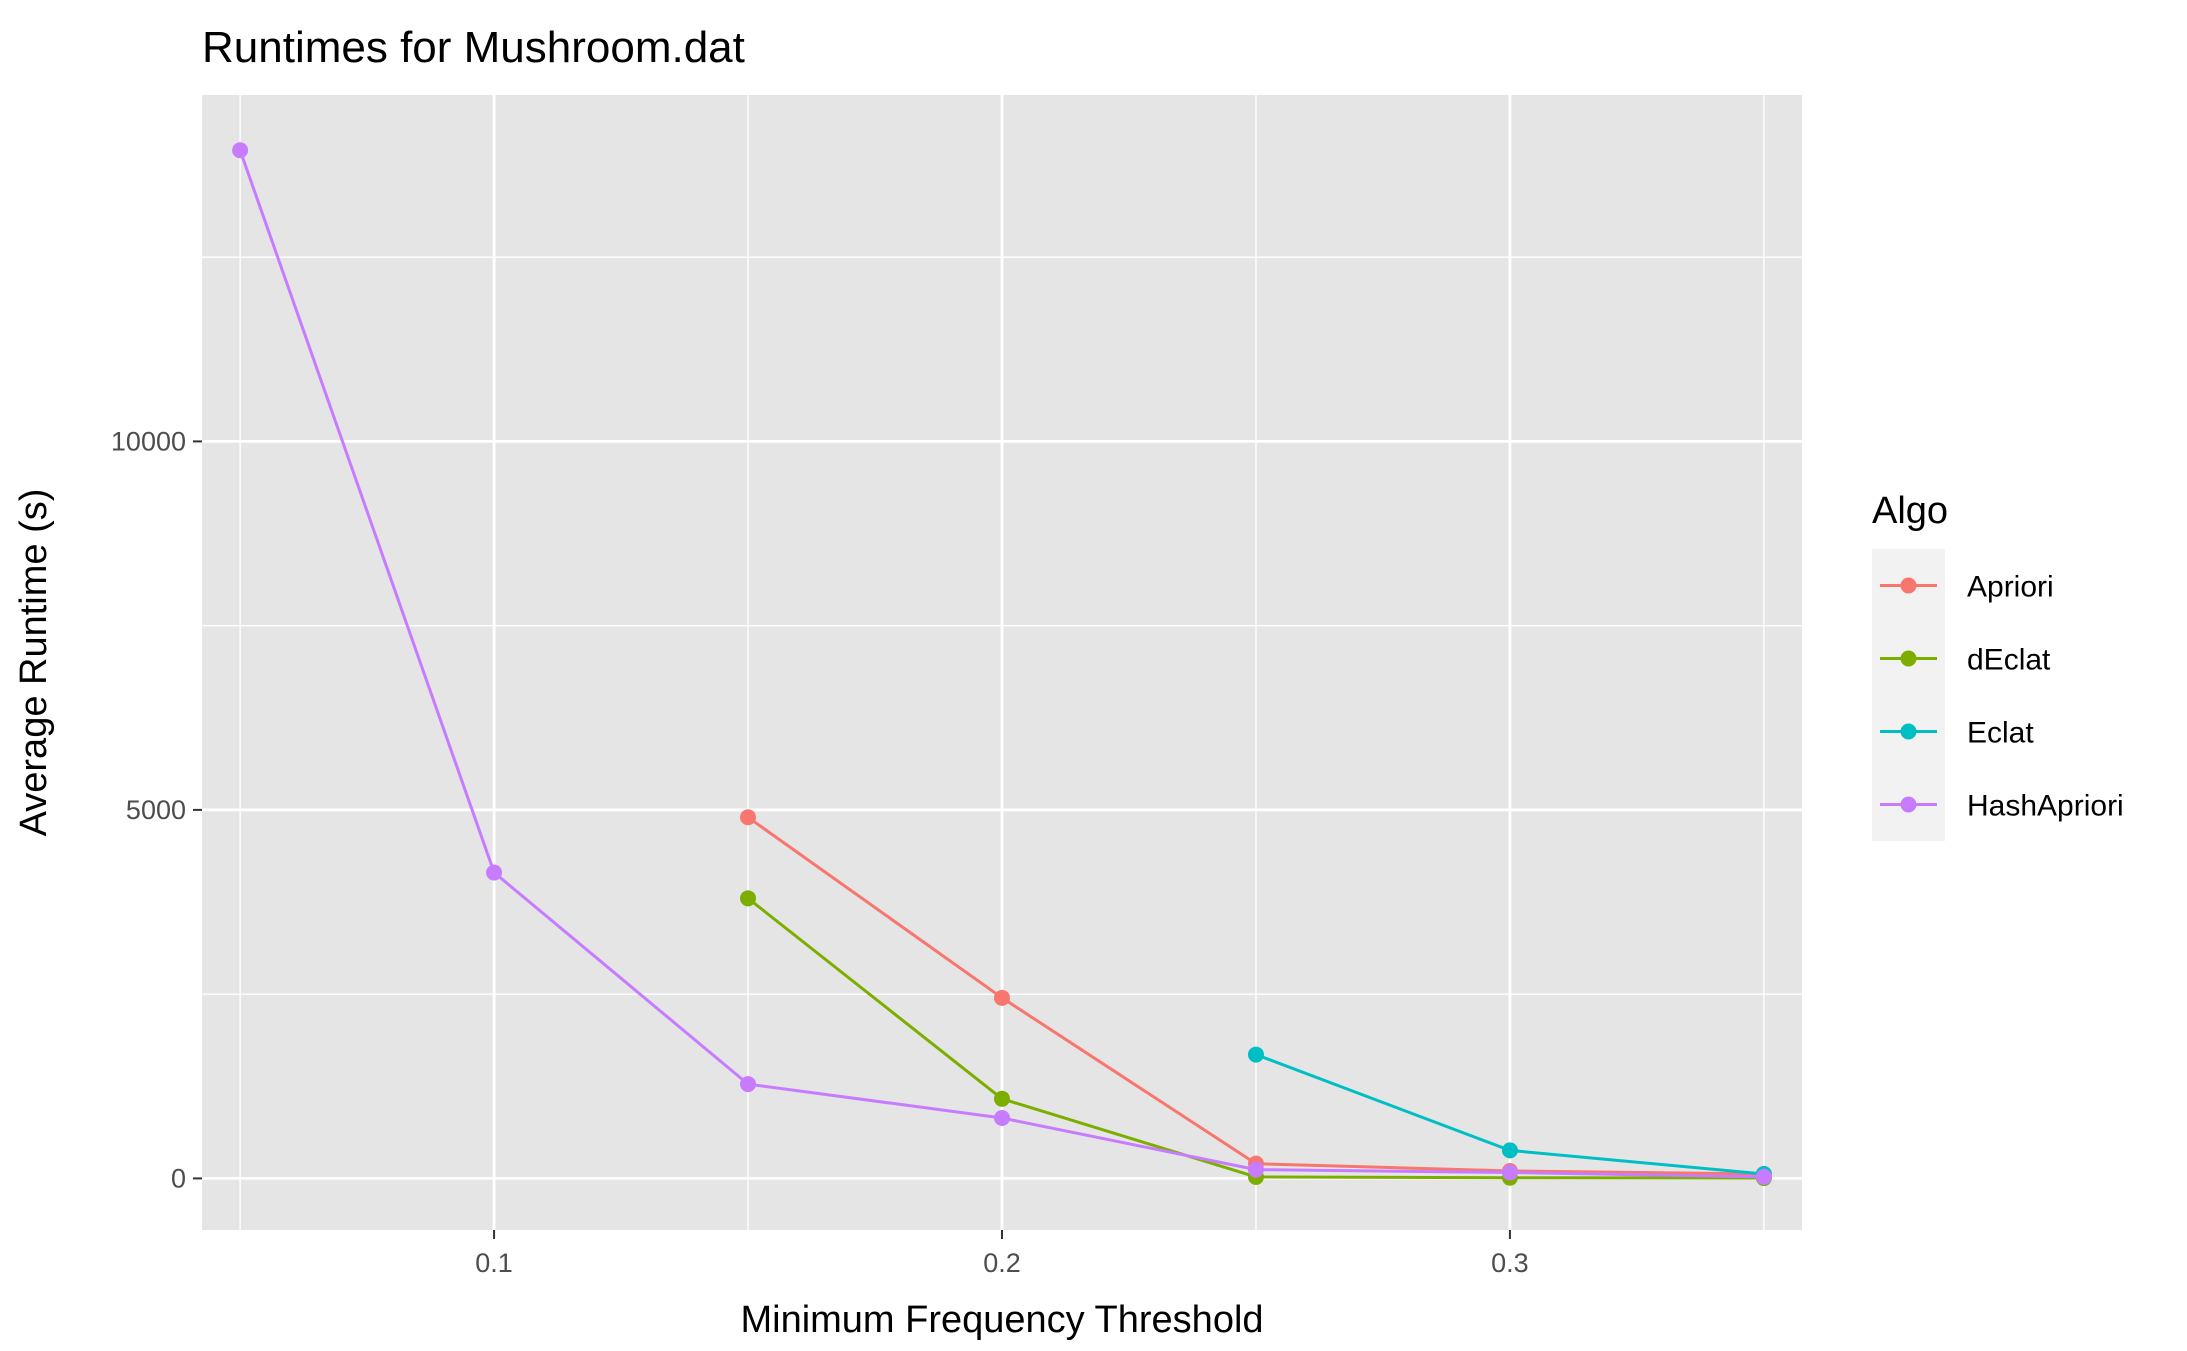 This screenshot has width=2187, height=1351. What do you see at coordinates (473, 47) in the screenshot?
I see `chart-title: Runtimes for Mushroom.dat` at bounding box center [473, 47].